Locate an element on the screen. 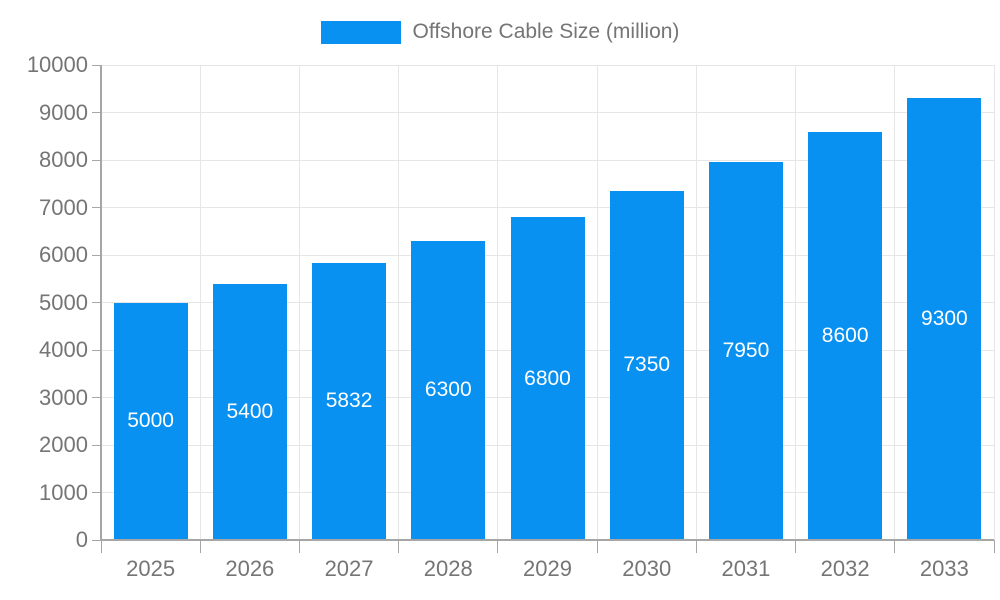  y-axis-tick-label: 5000 is located at coordinates (63, 302).